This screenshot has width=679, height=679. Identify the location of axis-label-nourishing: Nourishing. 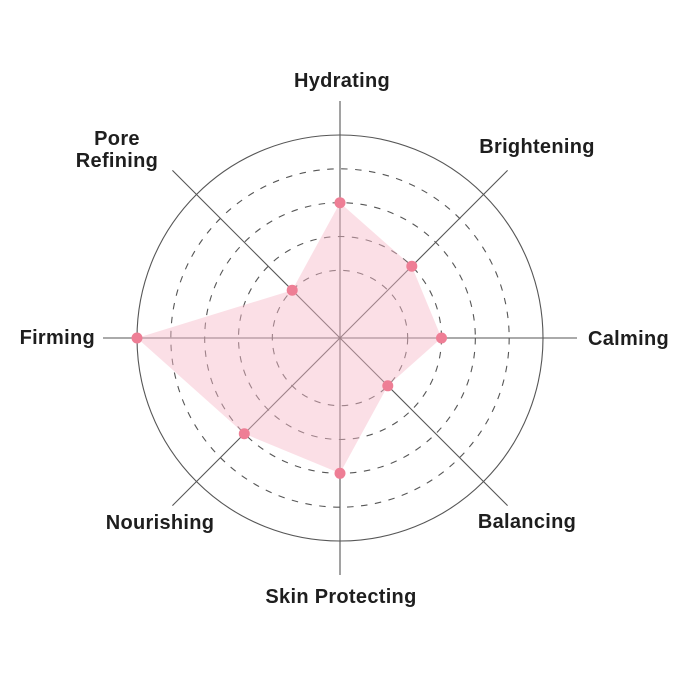
(160, 523).